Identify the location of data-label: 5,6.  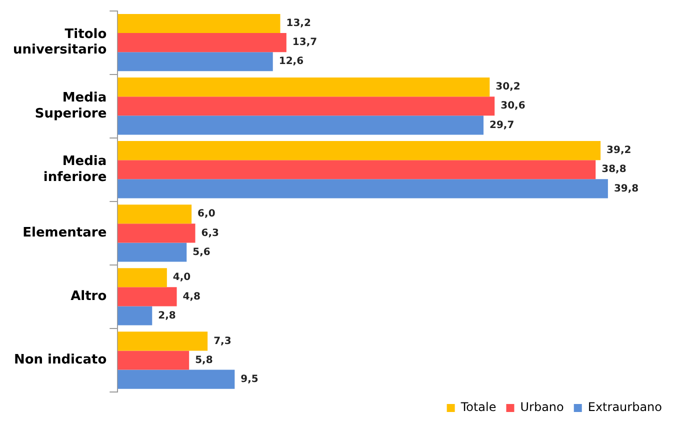
(201, 252).